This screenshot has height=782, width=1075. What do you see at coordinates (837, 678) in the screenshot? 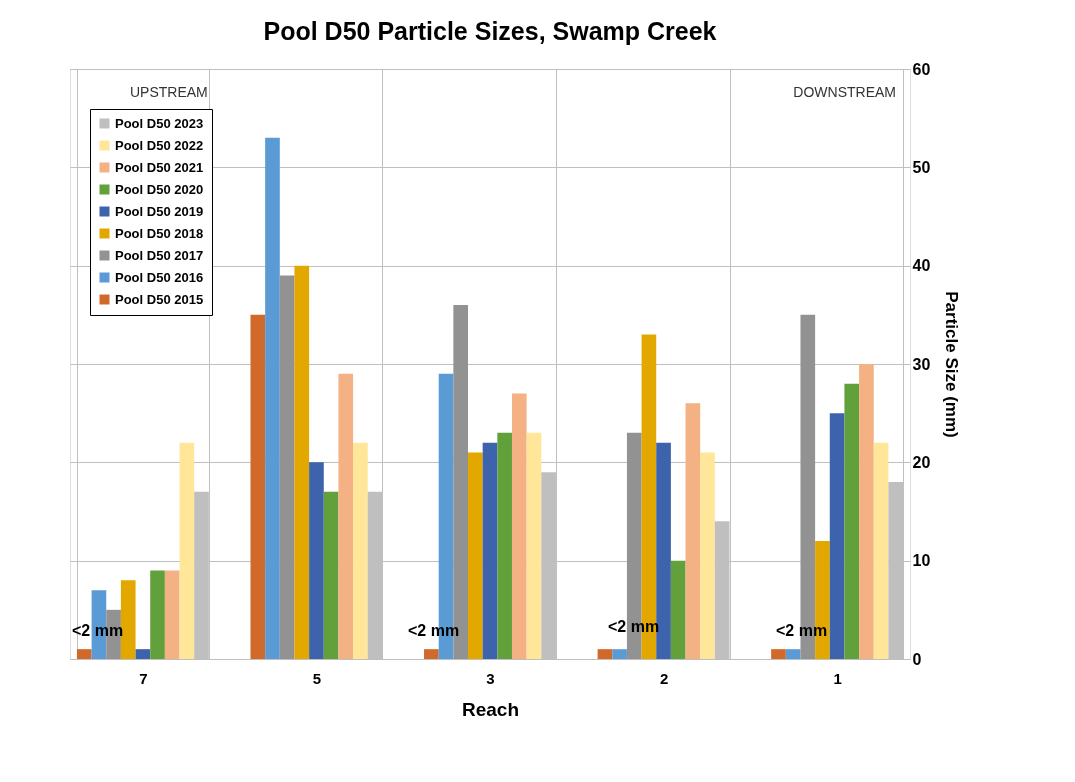
I see `x-tick-label: 1` at bounding box center [837, 678].